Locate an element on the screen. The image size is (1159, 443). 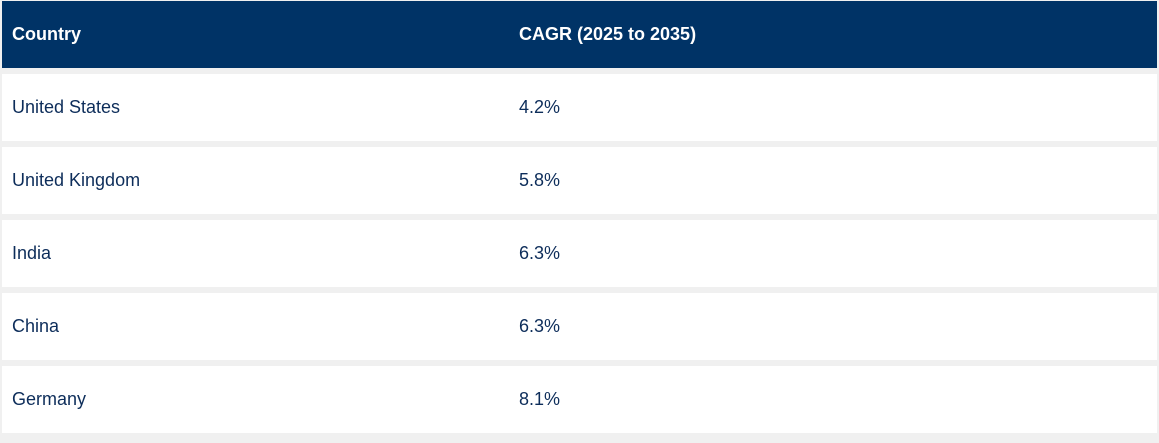
header-cagr: CAGR (2025 to 2035) is located at coordinates (833, 34).